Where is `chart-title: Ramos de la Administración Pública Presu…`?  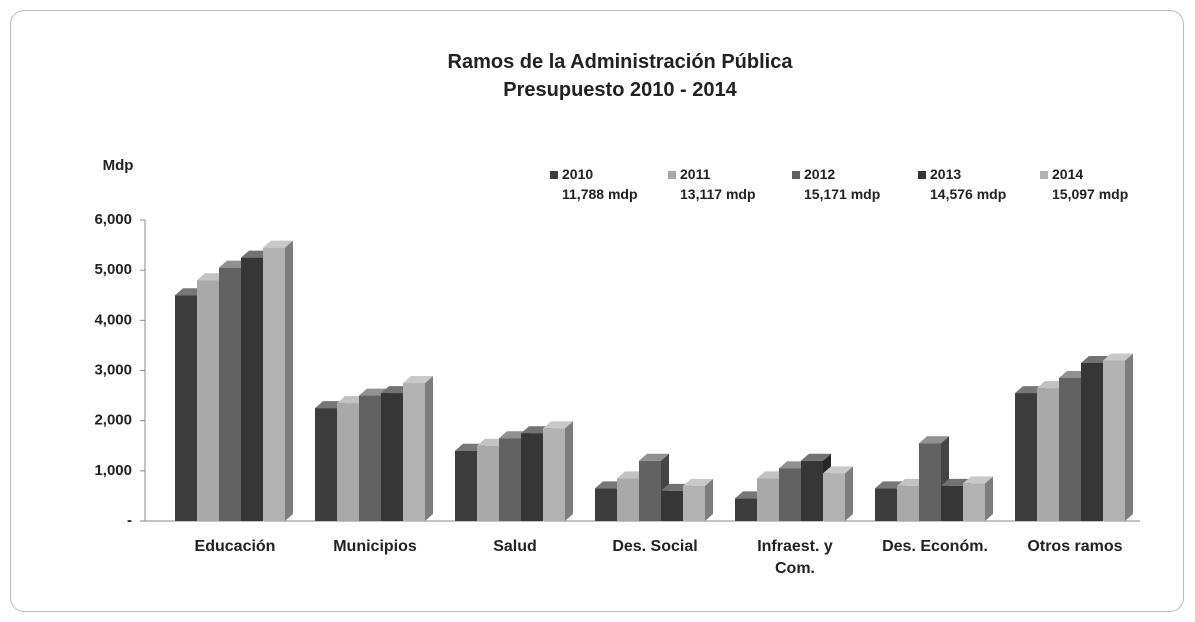 chart-title: Ramos de la Administración Pública Presu… is located at coordinates (620, 76).